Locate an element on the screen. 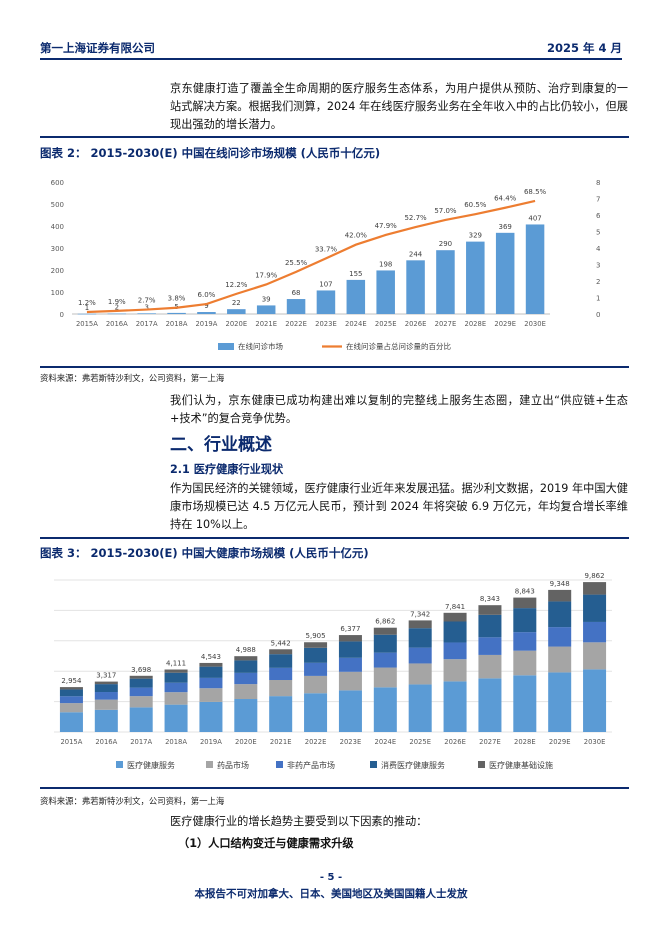 Image resolution: width=662 pixels, height=936 pixels. line-value-label: 1.2% is located at coordinates (87, 303).